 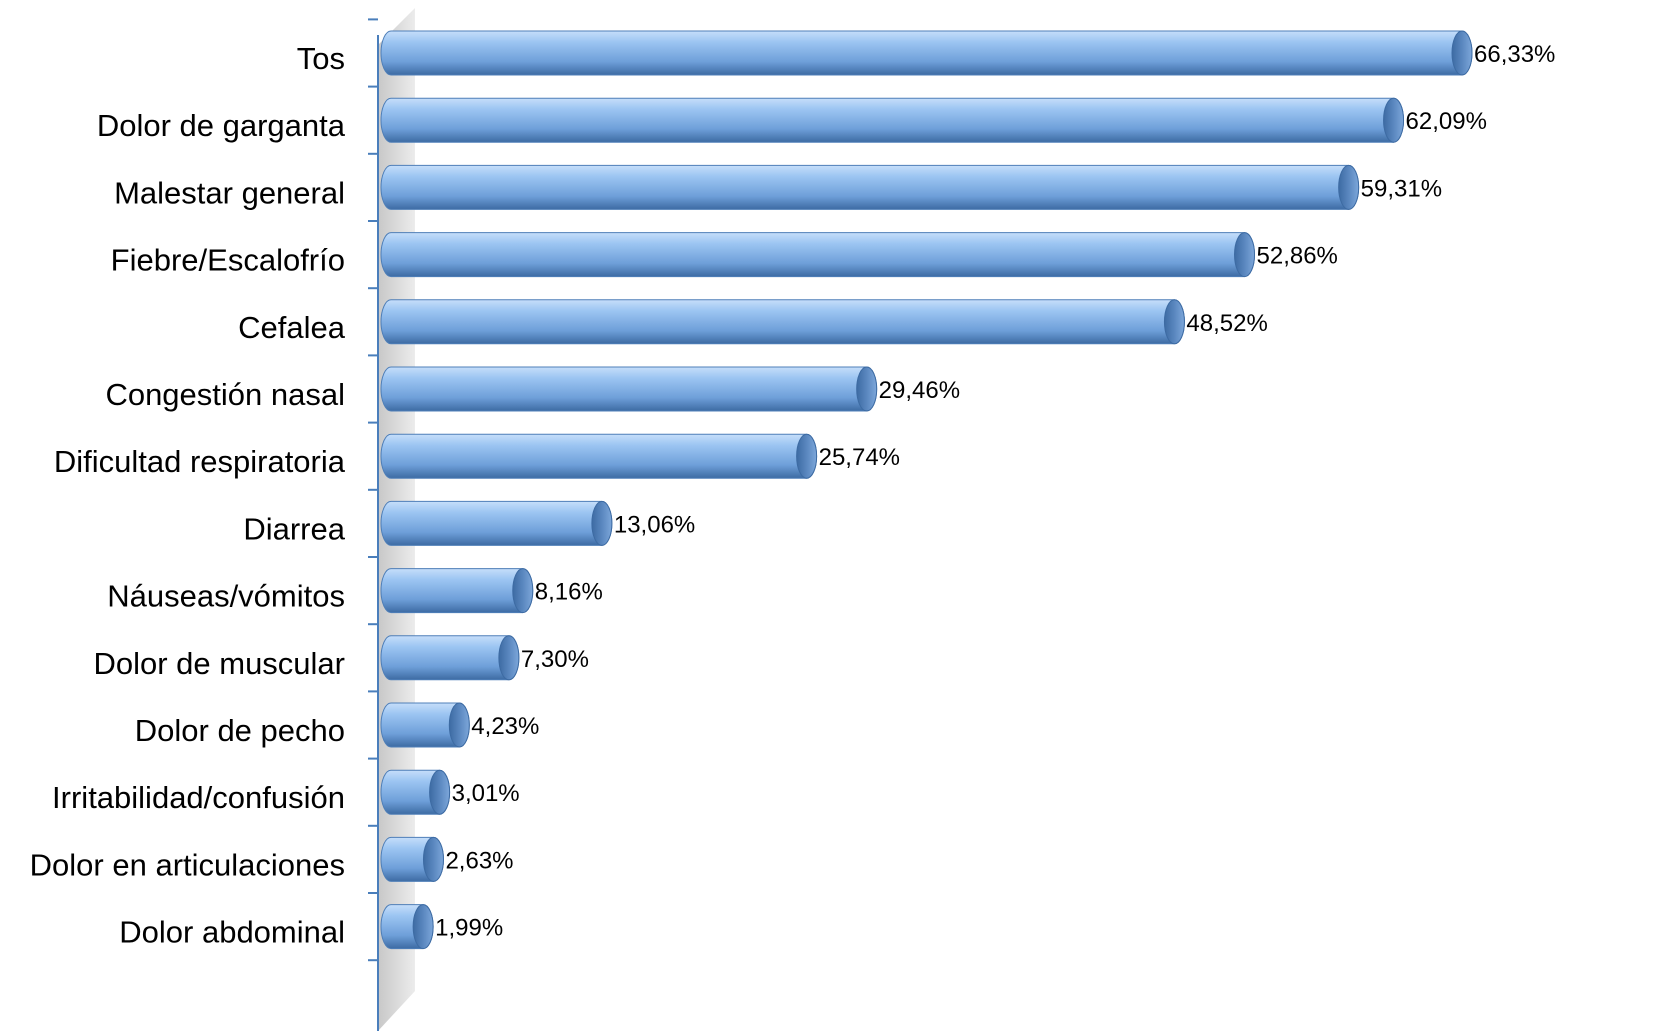 What do you see at coordinates (654, 524) in the screenshot?
I see `value-label: 13,06%` at bounding box center [654, 524].